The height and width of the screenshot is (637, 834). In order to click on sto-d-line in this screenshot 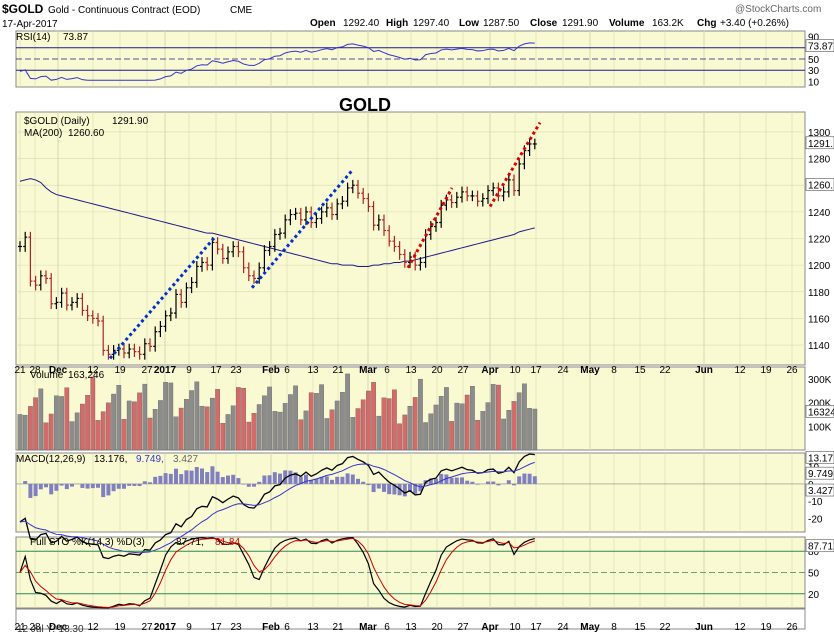, I will do `click(277, 572)`.